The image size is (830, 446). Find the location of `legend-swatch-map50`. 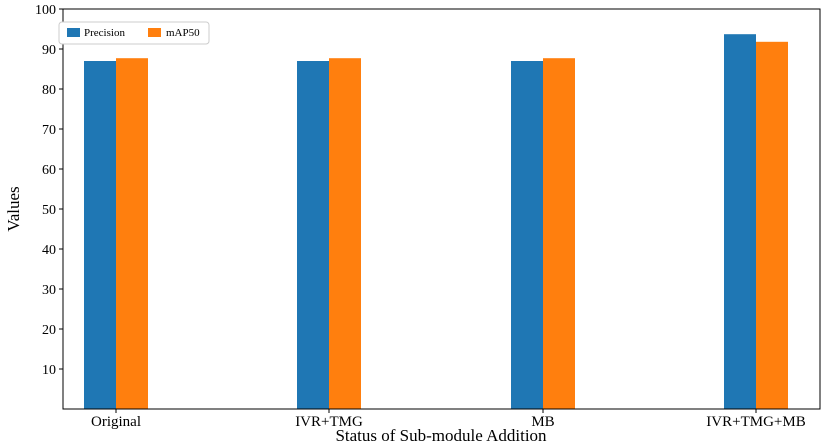

legend-swatch-map50 is located at coordinates (154, 32).